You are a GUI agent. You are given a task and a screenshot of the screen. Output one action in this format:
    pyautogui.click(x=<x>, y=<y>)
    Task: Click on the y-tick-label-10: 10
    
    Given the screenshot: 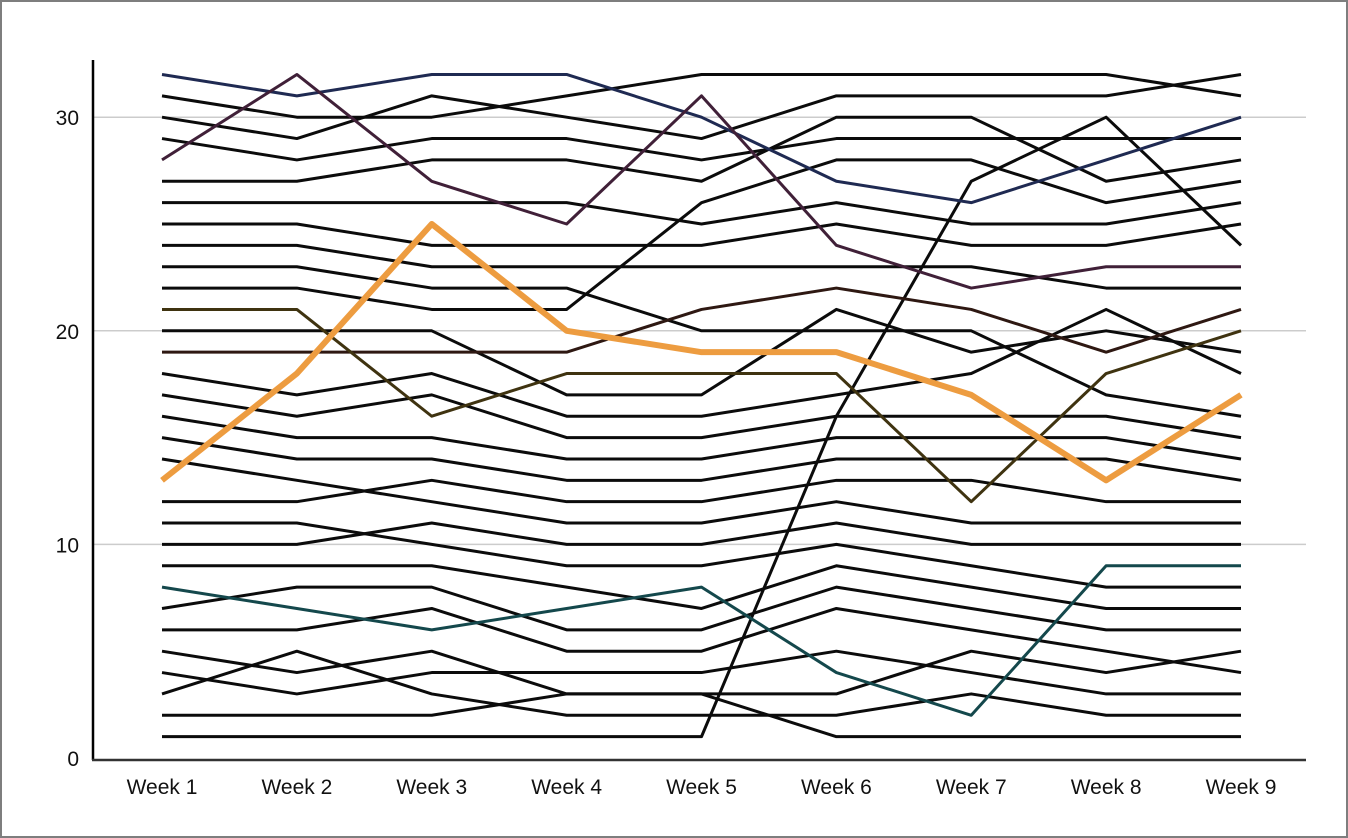 What is the action you would take?
    pyautogui.click(x=67, y=545)
    